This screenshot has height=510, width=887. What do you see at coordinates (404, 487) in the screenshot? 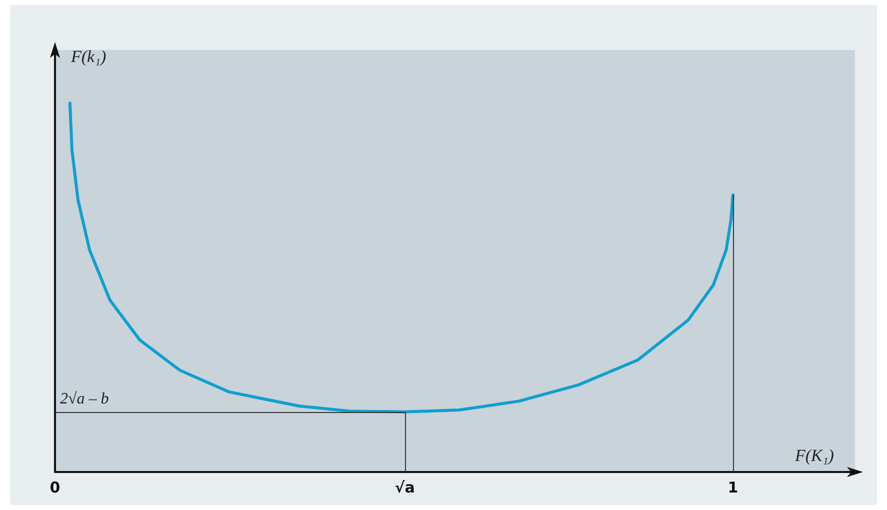
I see `x-tick-label: √a` at bounding box center [404, 487].